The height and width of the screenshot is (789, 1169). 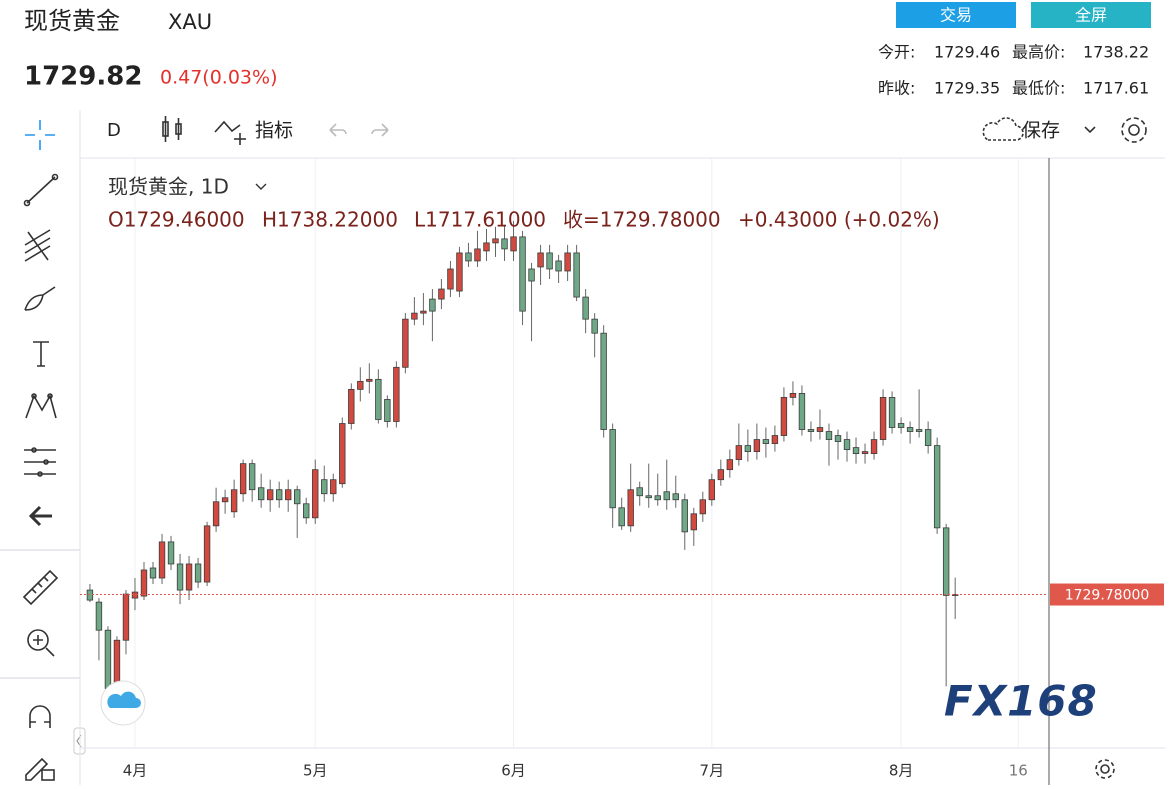 I want to click on price-tag, so click(x=1107, y=594).